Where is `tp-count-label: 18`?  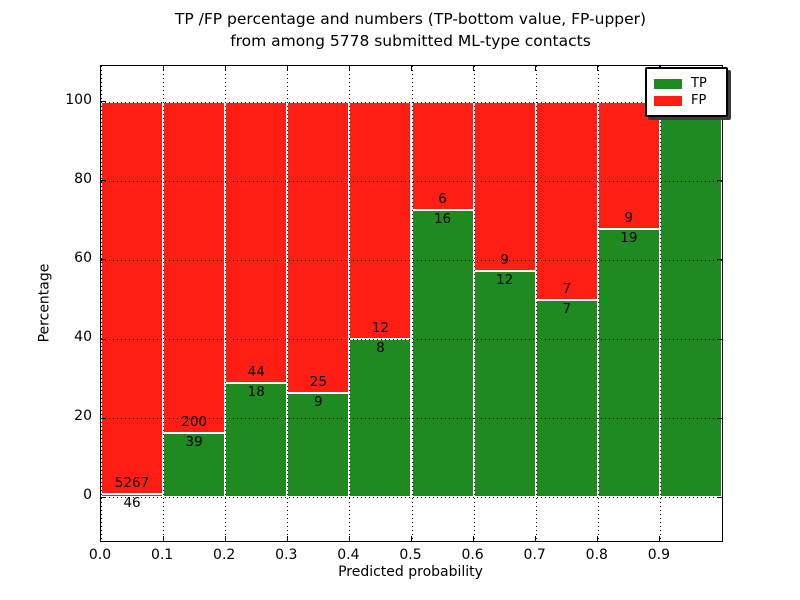
tp-count-label: 18 is located at coordinates (256, 391).